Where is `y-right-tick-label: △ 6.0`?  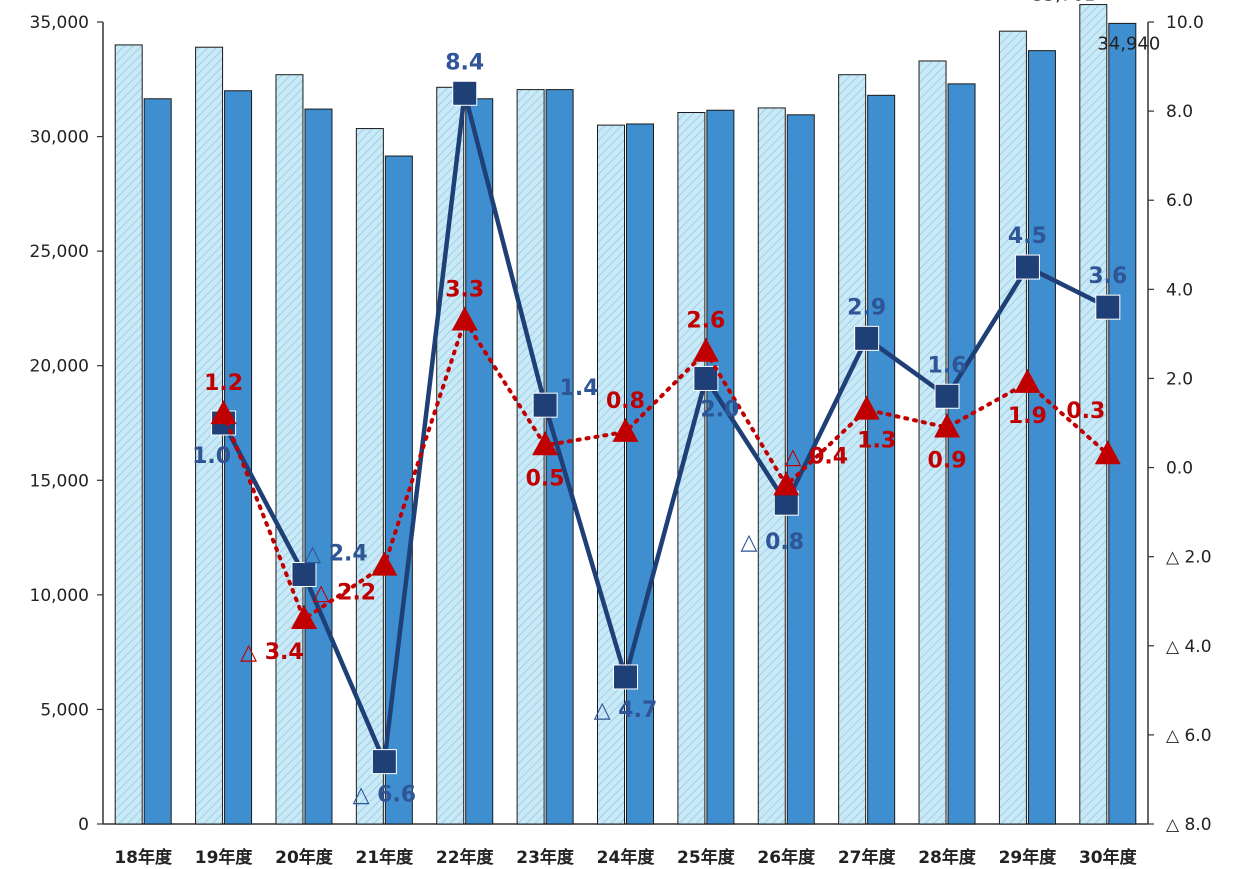
y-right-tick-label: △ 6.0 is located at coordinates (1189, 736).